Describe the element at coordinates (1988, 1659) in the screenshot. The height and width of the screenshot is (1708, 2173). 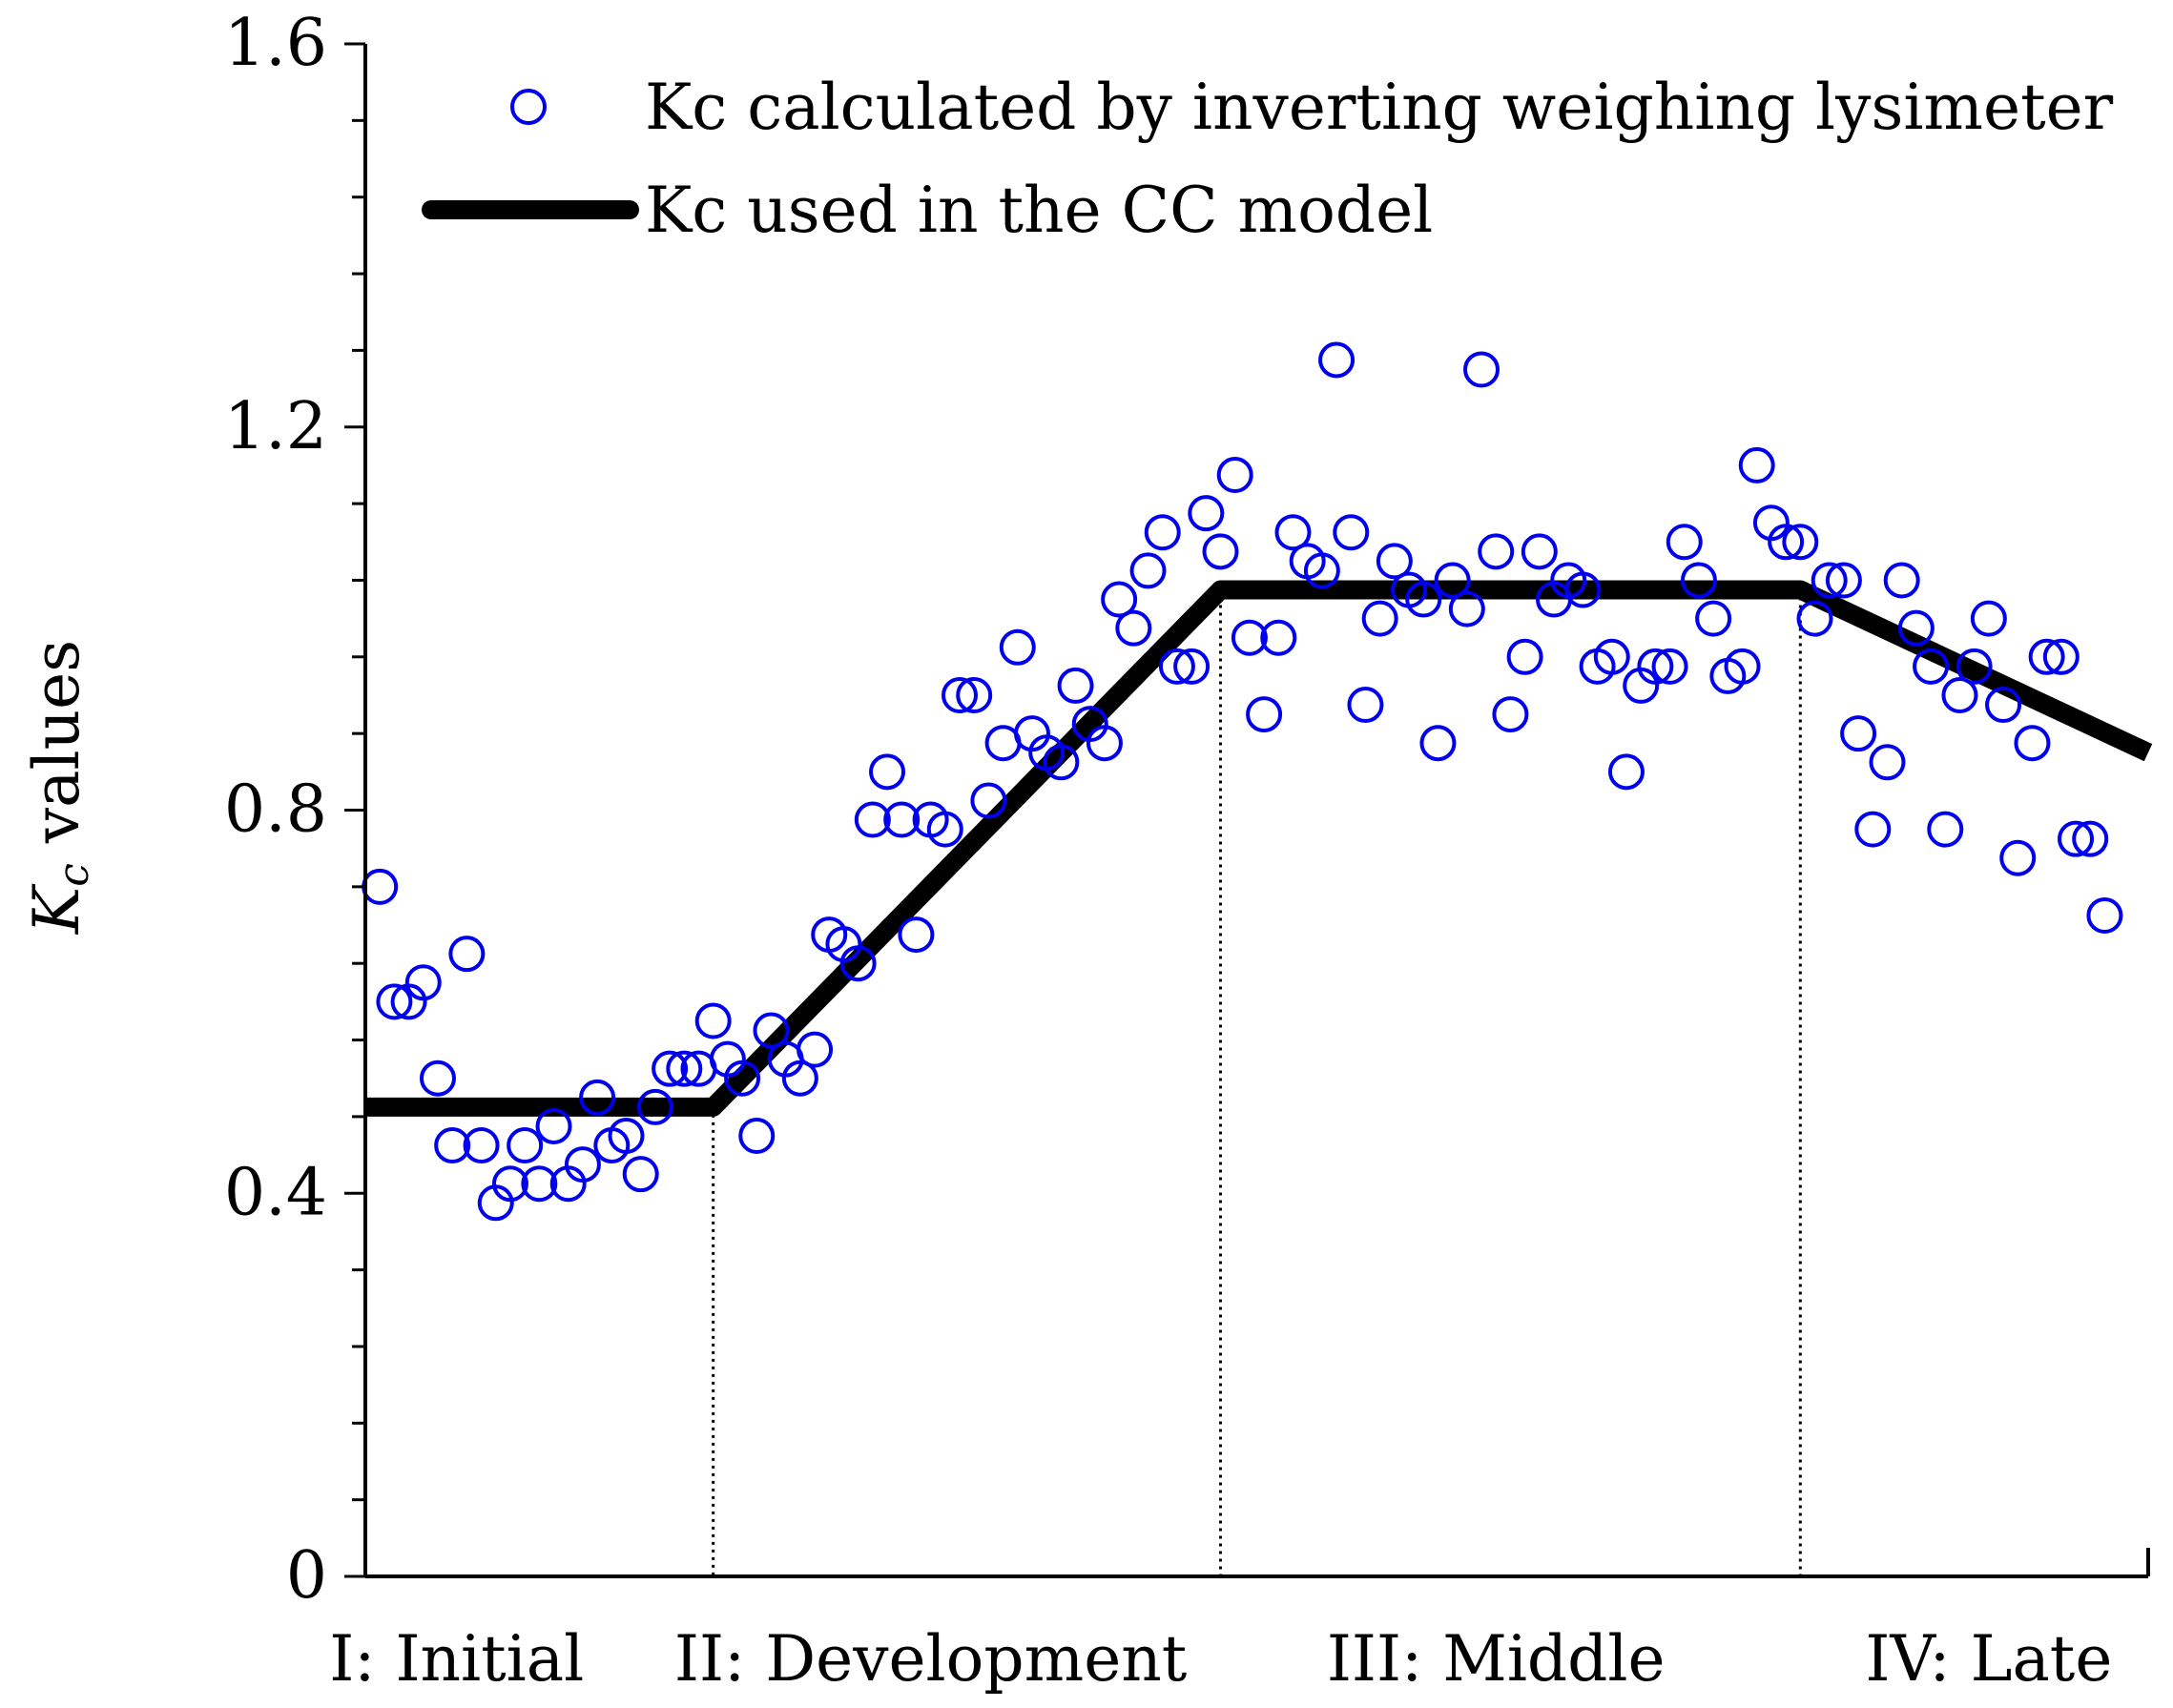
I see `phase-label: IV: Late` at that location.